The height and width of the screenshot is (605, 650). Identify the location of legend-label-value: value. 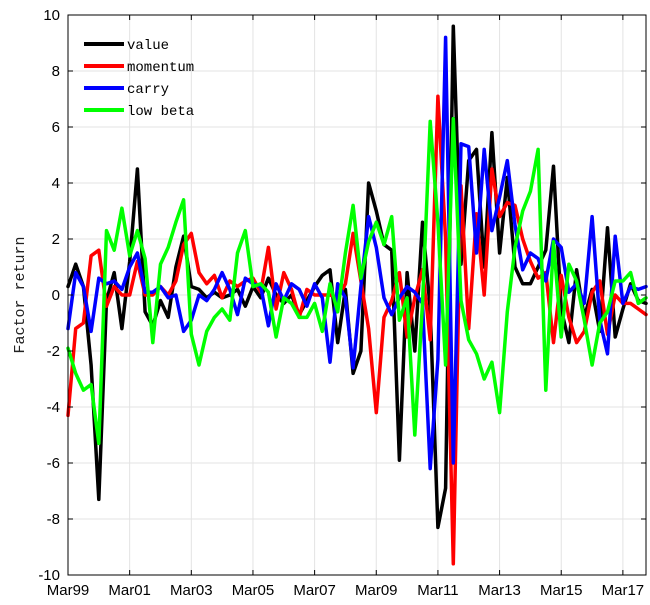
(148, 46).